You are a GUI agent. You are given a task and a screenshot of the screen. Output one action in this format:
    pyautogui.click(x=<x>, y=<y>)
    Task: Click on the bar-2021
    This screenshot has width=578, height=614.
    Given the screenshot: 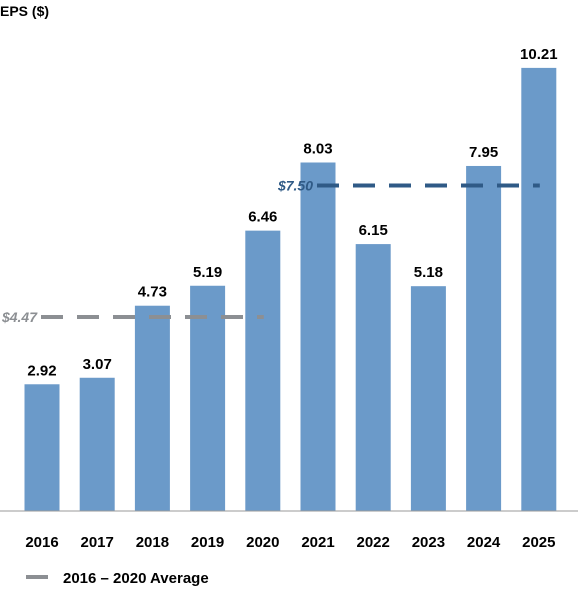 What is the action you would take?
    pyautogui.click(x=318, y=337)
    